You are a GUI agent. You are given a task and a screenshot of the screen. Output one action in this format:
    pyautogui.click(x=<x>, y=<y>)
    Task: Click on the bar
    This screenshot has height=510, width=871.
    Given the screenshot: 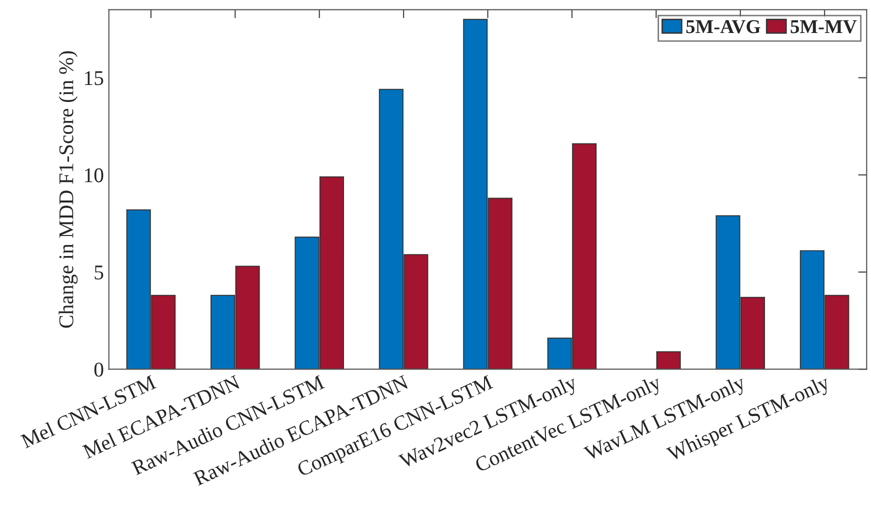 What is the action you would take?
    pyautogui.click(x=668, y=360)
    